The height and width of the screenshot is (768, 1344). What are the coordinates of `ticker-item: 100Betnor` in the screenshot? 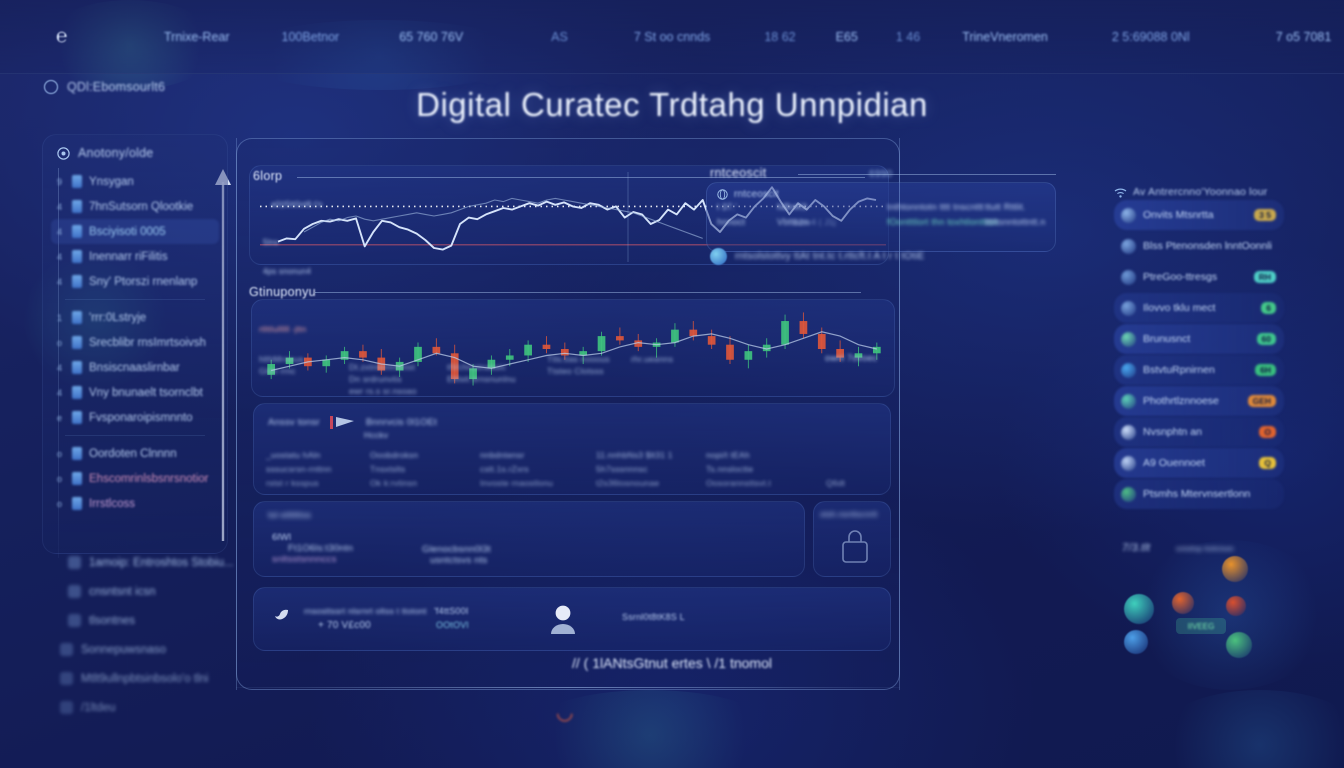 It's located at (310, 36).